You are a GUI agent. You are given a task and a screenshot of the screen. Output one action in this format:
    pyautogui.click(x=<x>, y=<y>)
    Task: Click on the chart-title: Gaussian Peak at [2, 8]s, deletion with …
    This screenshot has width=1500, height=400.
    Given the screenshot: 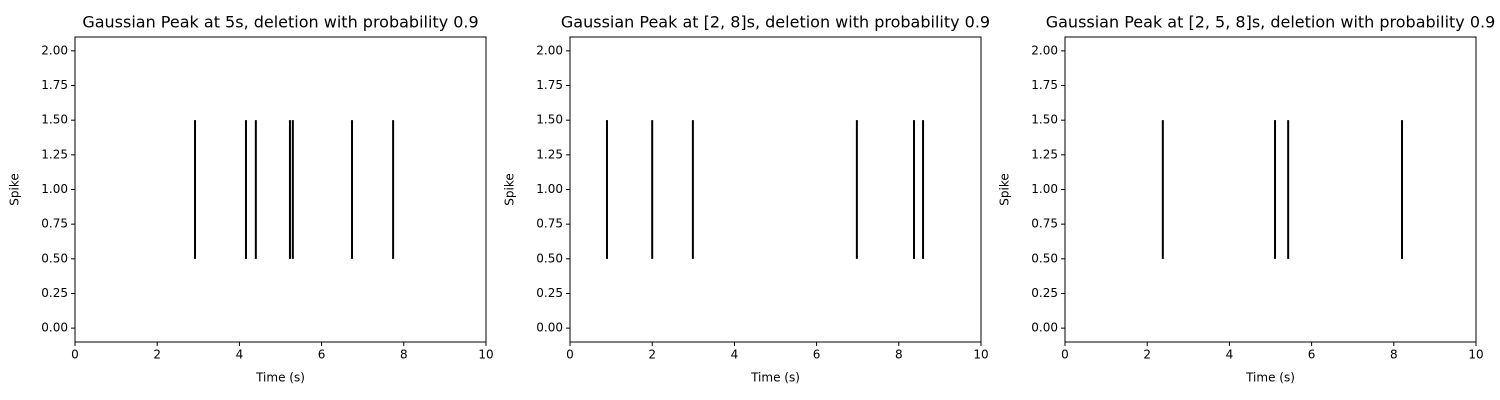 What is the action you would take?
    pyautogui.click(x=775, y=22)
    